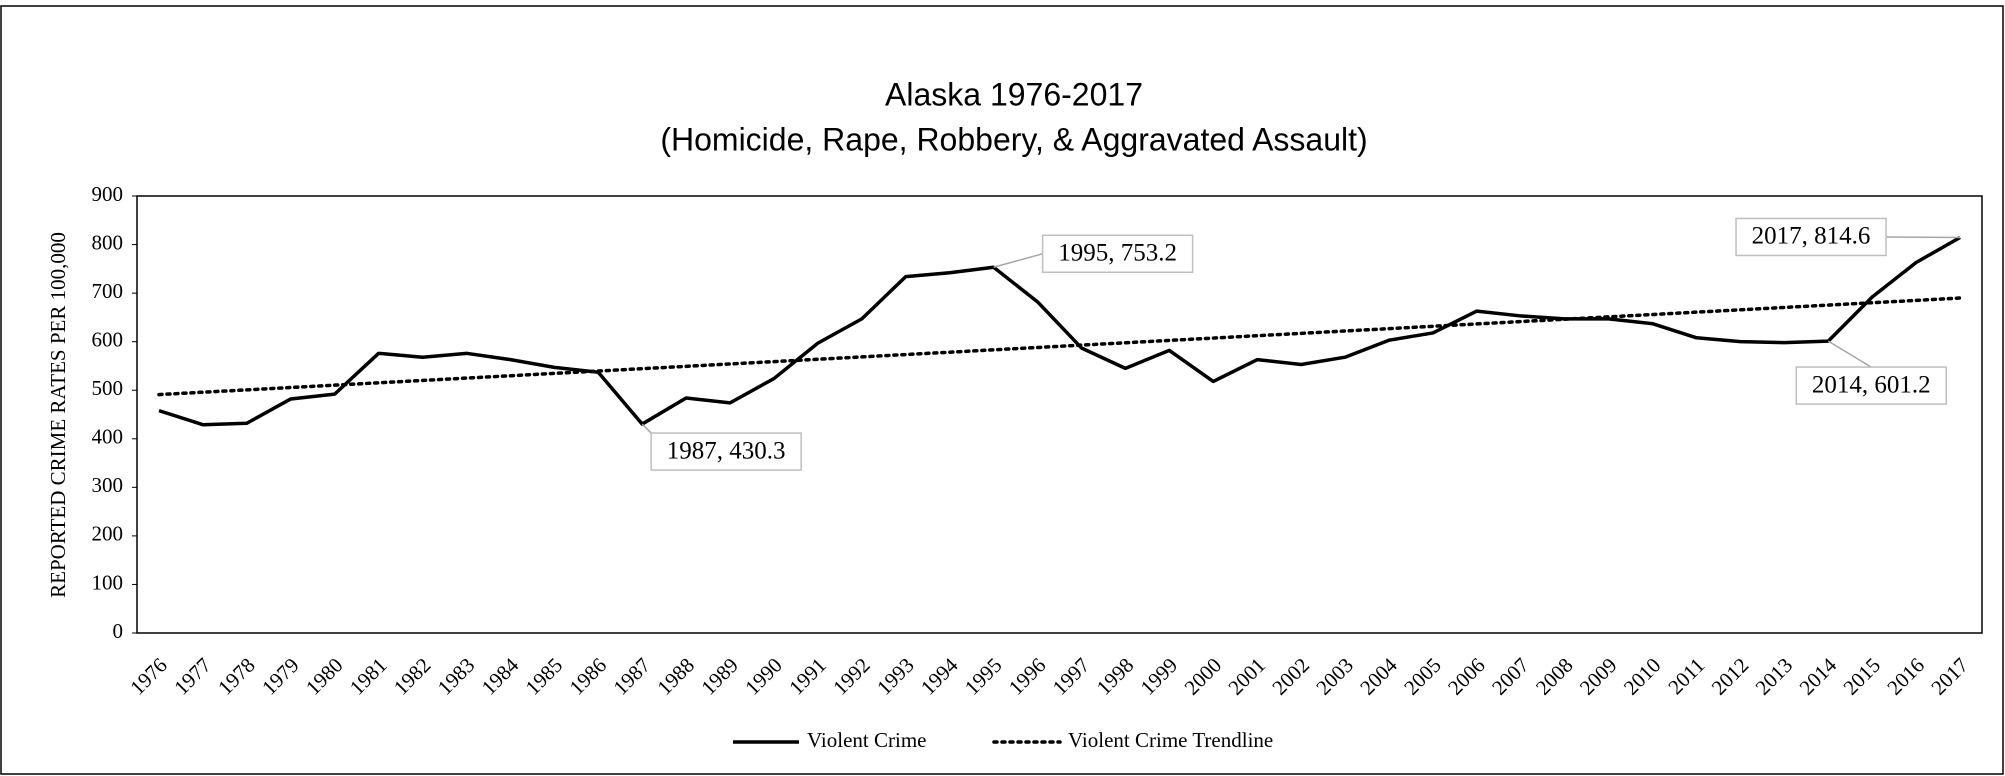  I want to click on y-tick-label: 500, so click(108, 388).